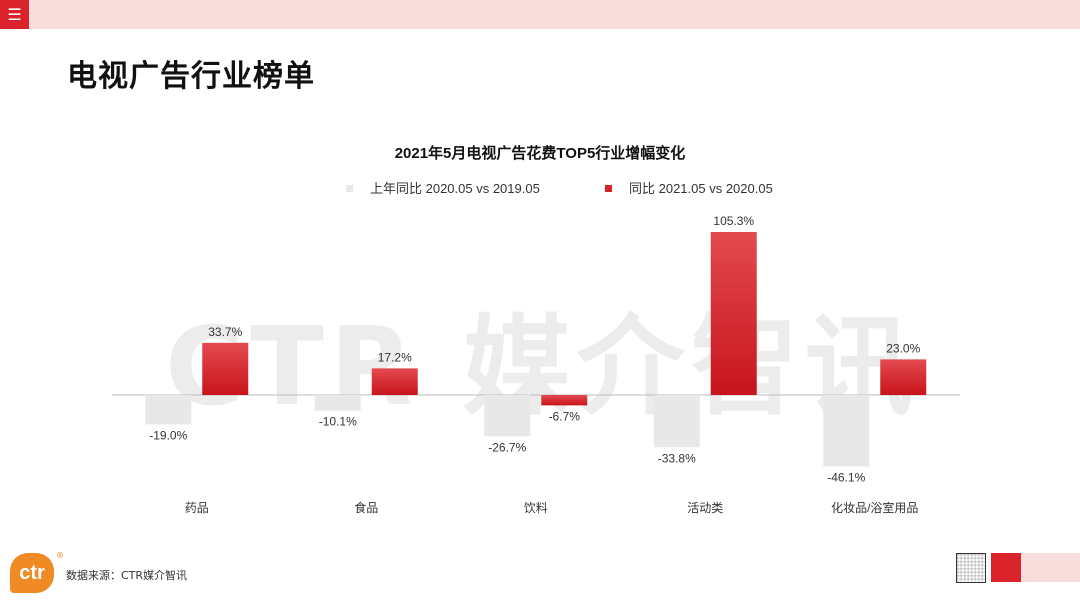 The image size is (1080, 608). Describe the element at coordinates (733, 221) in the screenshot. I see `data-label-s2-c4: 105.3%` at that location.